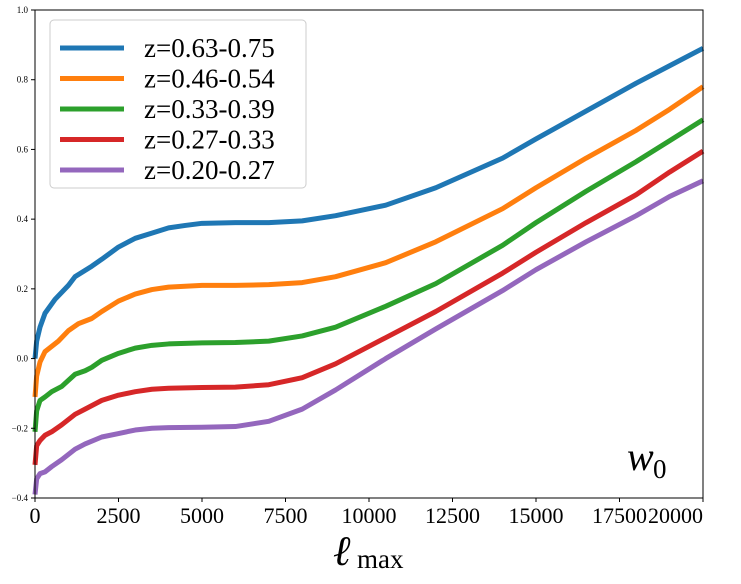 This screenshot has width=741, height=584. I want to click on x-tick-label: 5000, so click(202, 515).